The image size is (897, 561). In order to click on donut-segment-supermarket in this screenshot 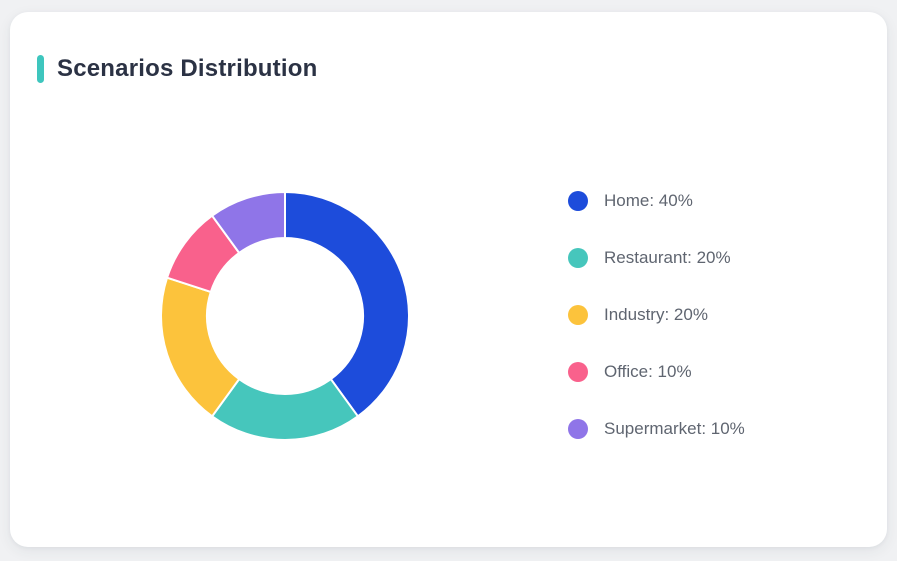, I will do `click(248, 222)`.